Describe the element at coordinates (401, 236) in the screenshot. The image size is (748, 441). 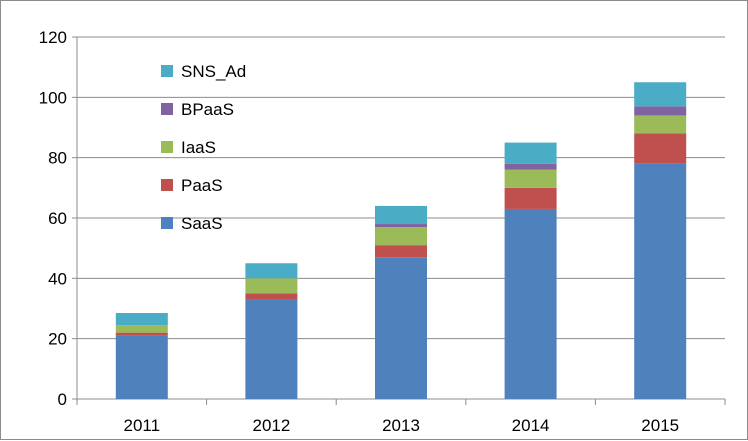
I see `bar-iaas-2013` at that location.